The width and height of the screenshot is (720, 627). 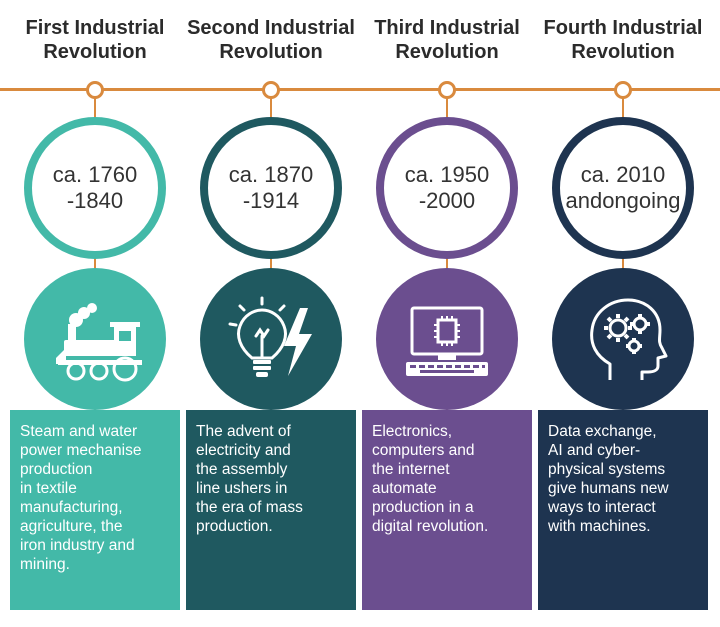 I want to click on description-line: production in a, so click(x=423, y=507).